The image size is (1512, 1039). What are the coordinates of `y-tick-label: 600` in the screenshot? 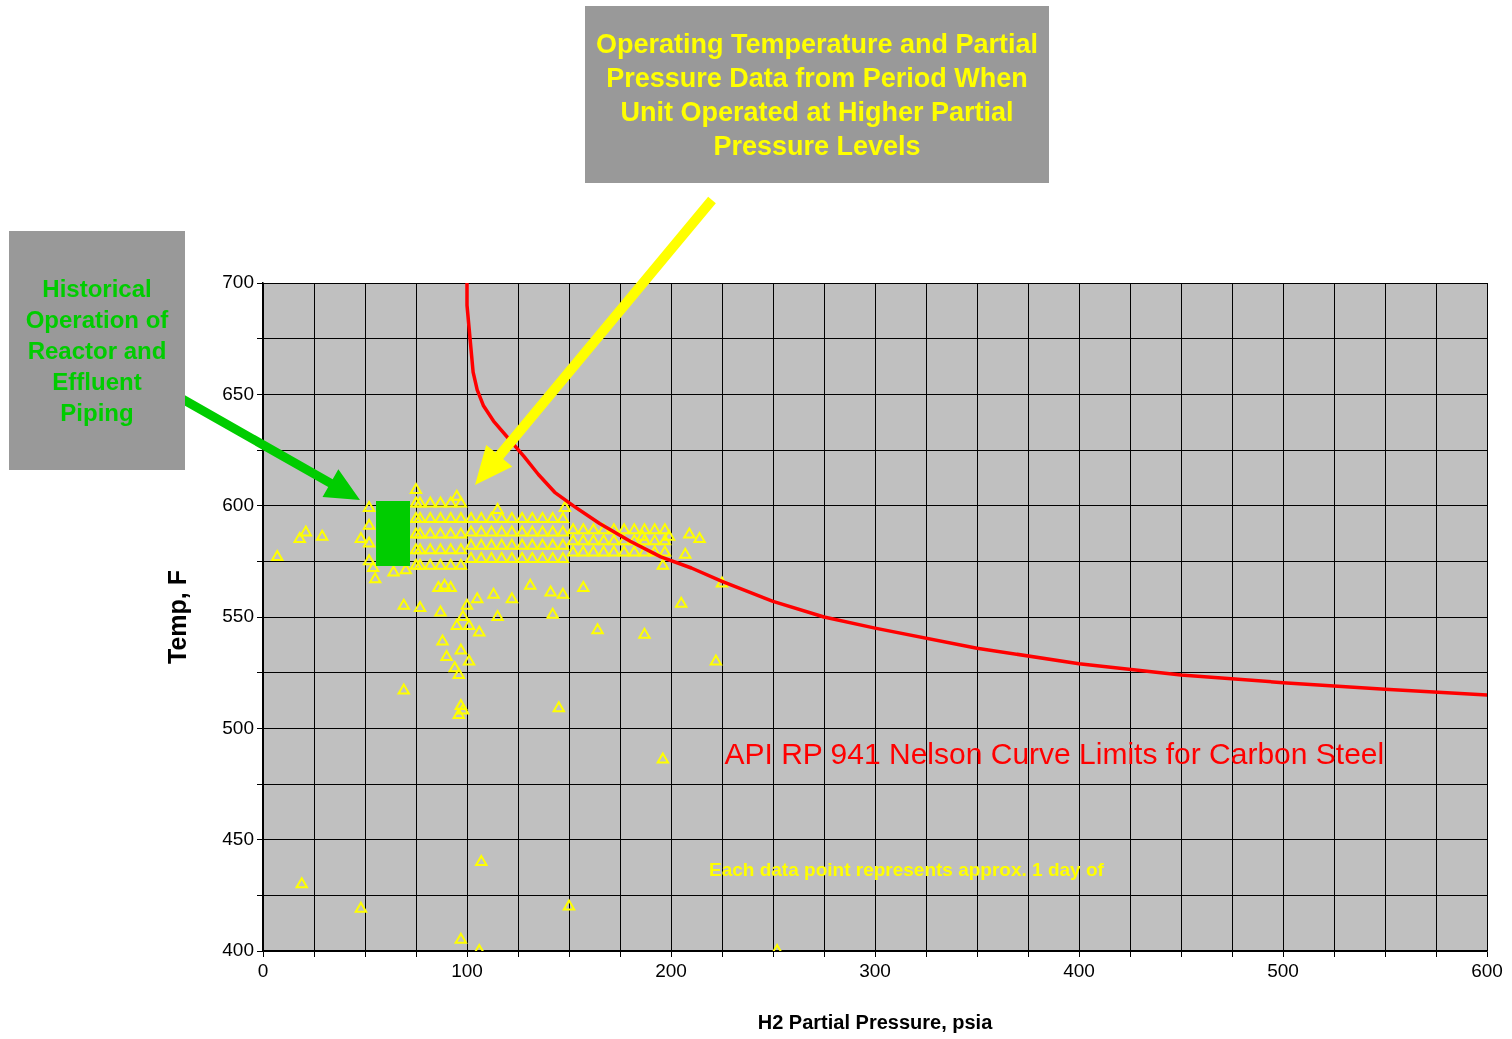 It's located at (238, 504).